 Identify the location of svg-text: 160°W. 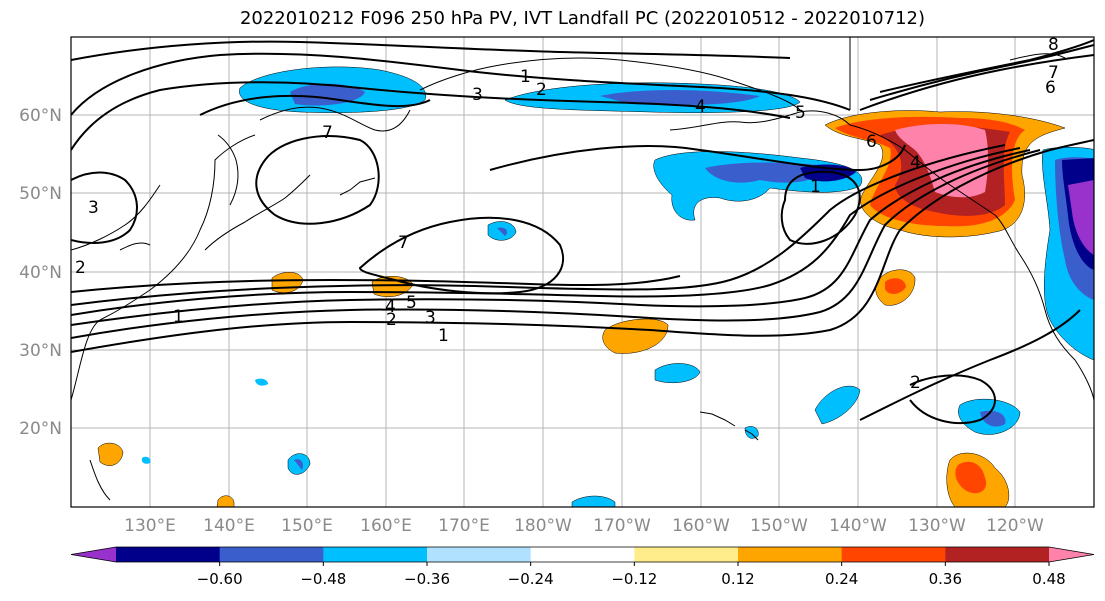
(701, 526).